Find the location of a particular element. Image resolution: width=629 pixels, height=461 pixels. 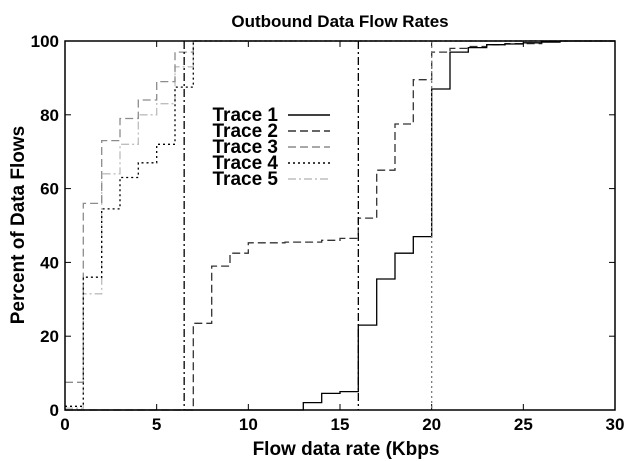

chart-title: Outbound Data Flow Rates is located at coordinates (339, 21).